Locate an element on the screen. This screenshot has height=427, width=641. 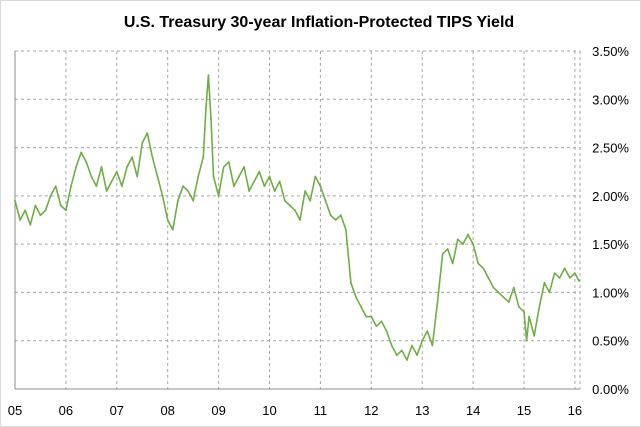
y-tick-label: 3.00% is located at coordinates (610, 99).